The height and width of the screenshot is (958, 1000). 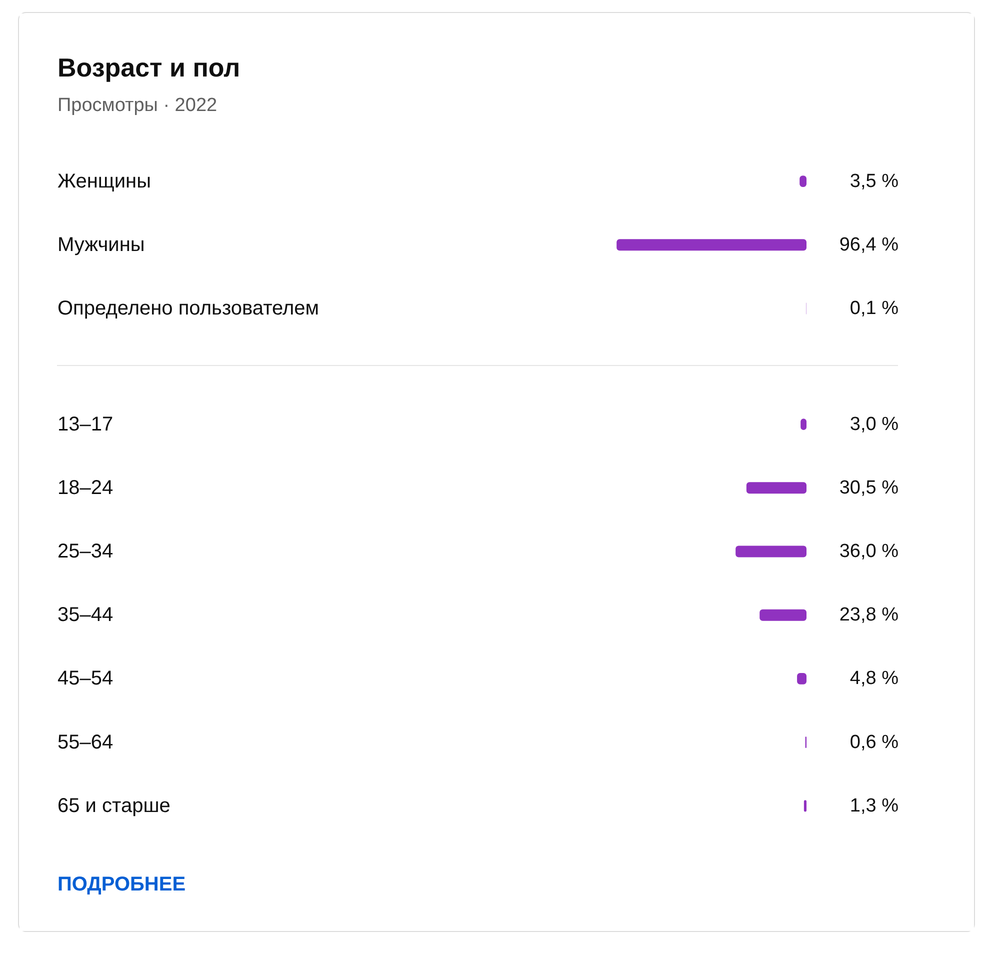 What do you see at coordinates (869, 615) in the screenshot?
I see `data-label: 23,8 %` at bounding box center [869, 615].